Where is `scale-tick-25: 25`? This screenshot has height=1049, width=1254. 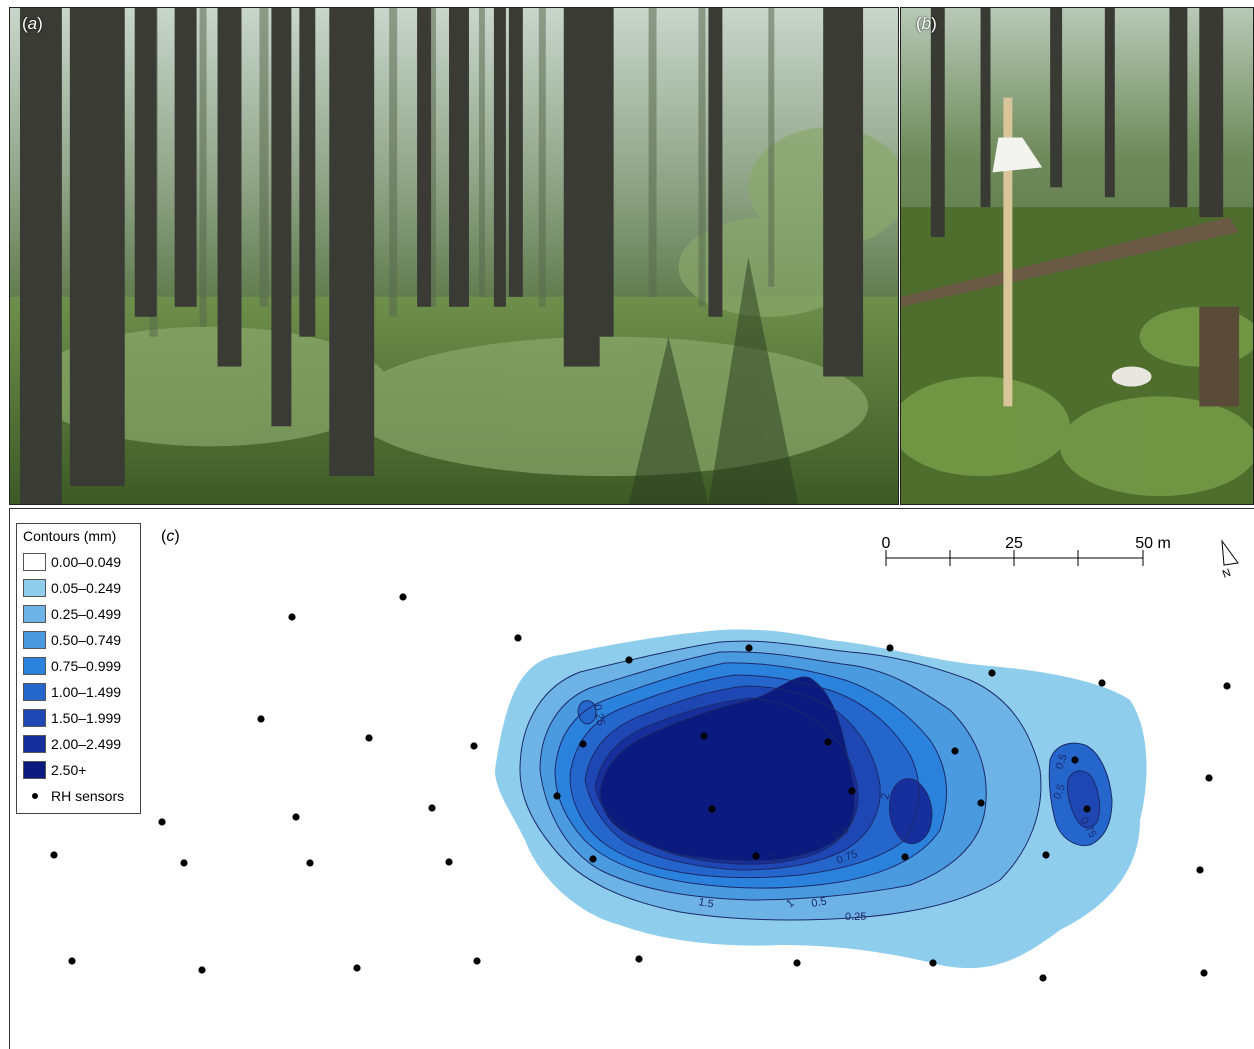 scale-tick-25: 25 is located at coordinates (1014, 543).